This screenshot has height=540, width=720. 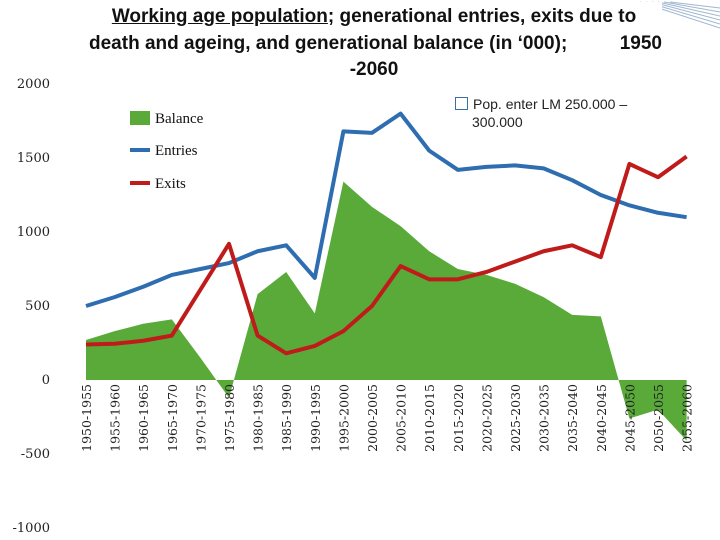 I want to click on legend-swatch-balance, so click(x=140, y=118).